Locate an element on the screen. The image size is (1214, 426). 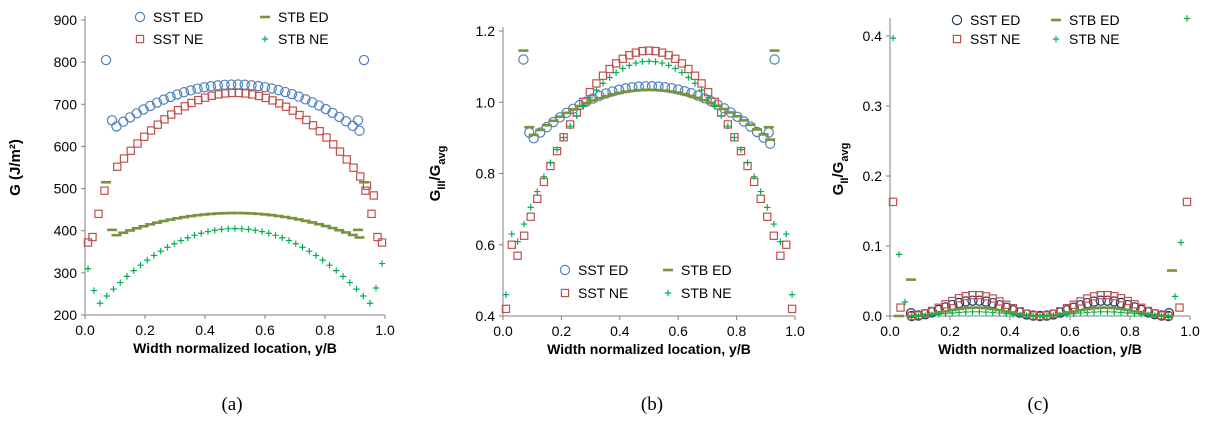
x-tick-label: 0.4 is located at coordinates (205, 330).